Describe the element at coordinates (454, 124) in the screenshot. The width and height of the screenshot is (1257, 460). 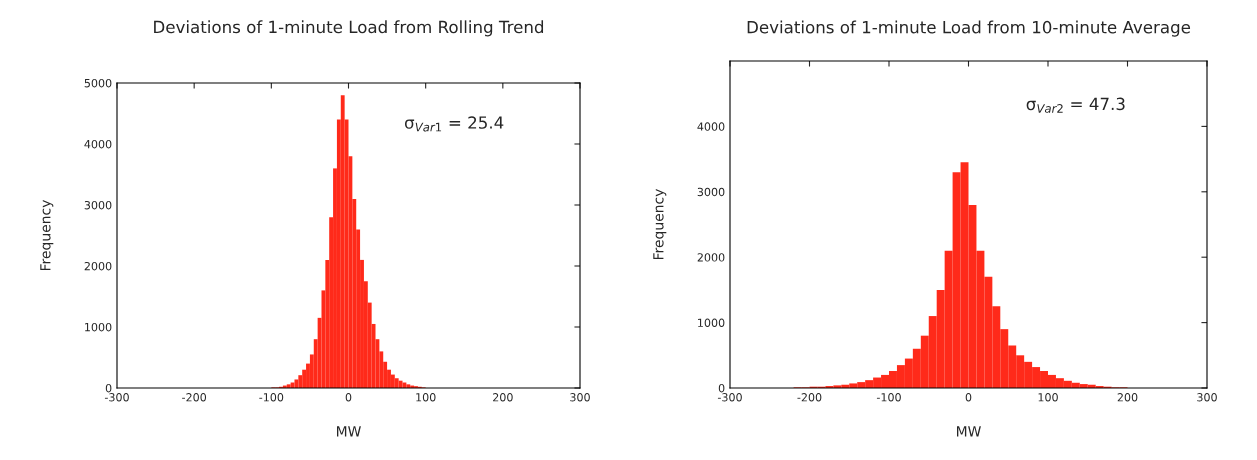
I see `annotation: σ$_{Var1}$ = 25.4` at that location.